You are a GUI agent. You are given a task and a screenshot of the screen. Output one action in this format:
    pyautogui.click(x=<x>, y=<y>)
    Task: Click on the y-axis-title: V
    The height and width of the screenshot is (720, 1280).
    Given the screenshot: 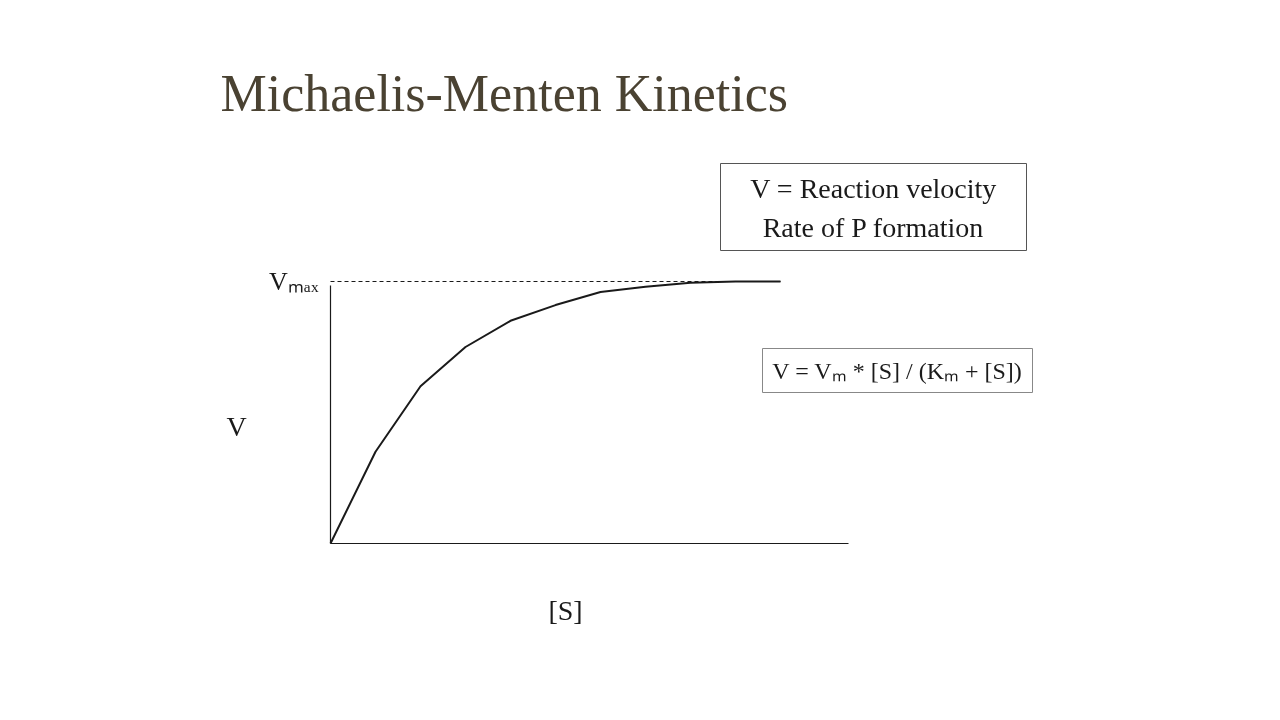 What is the action you would take?
    pyautogui.click(x=236, y=426)
    